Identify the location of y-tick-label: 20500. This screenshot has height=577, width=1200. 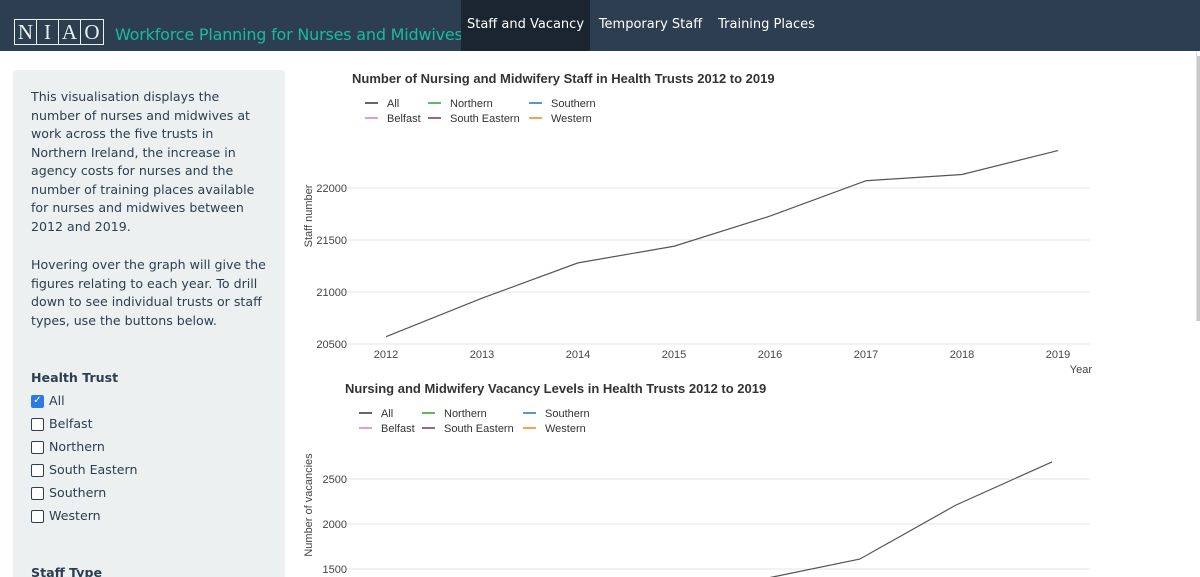
(331, 345).